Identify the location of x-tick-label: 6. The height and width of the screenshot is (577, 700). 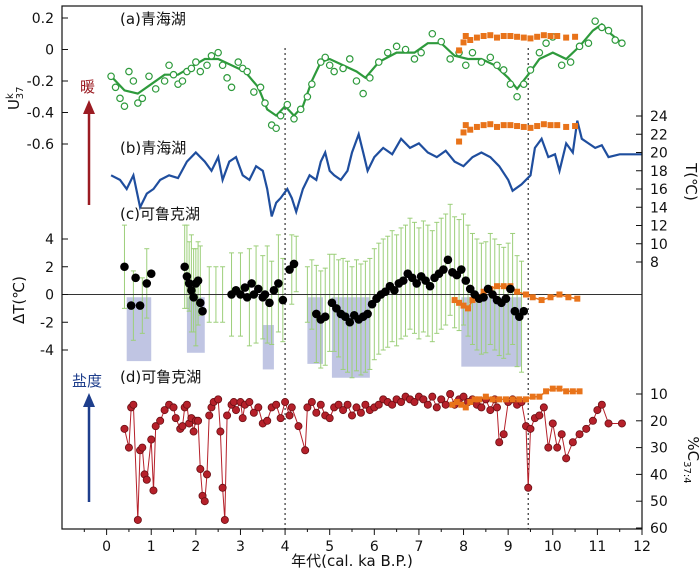
(374, 547).